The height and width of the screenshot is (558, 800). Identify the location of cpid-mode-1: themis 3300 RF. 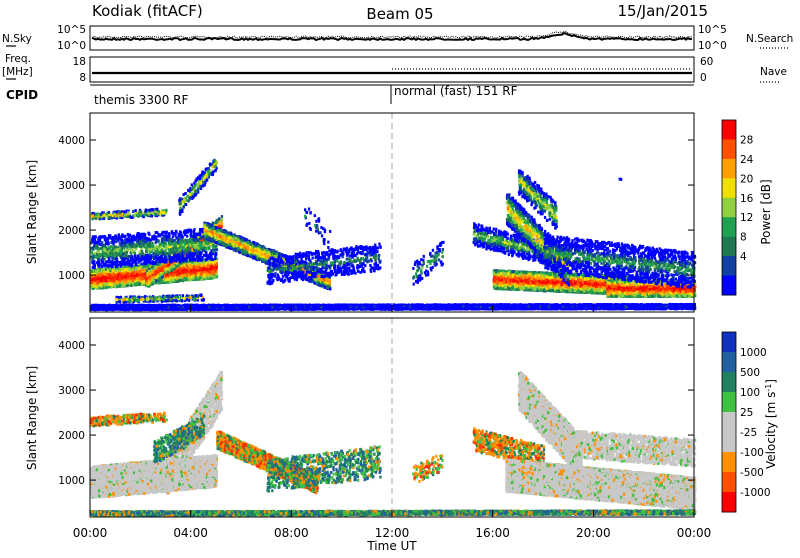
(141, 100).